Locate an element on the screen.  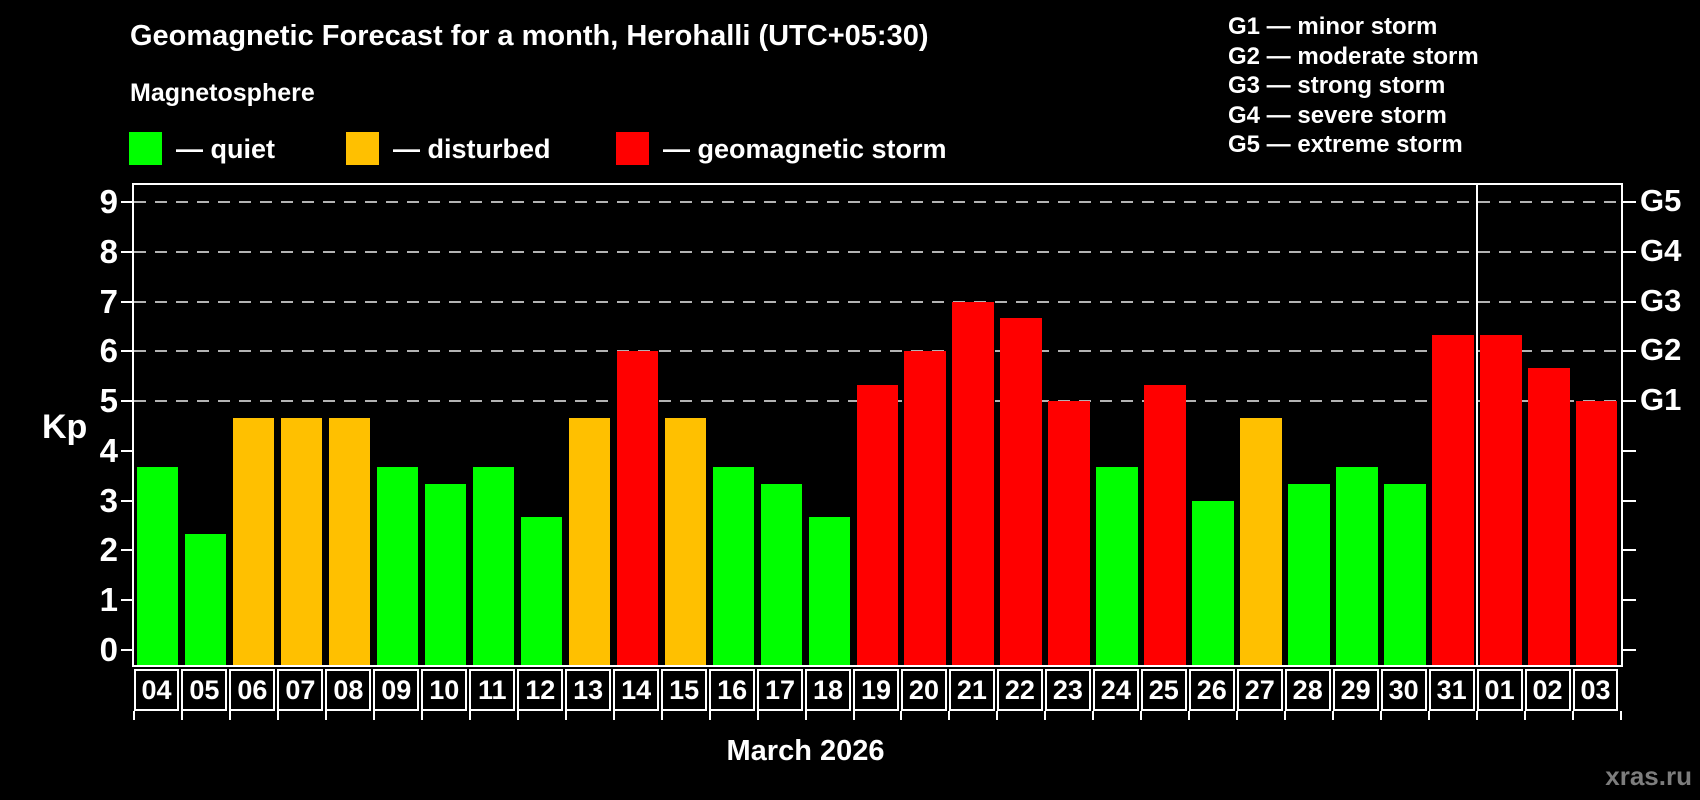
day-label-18: 18 is located at coordinates (828, 690).